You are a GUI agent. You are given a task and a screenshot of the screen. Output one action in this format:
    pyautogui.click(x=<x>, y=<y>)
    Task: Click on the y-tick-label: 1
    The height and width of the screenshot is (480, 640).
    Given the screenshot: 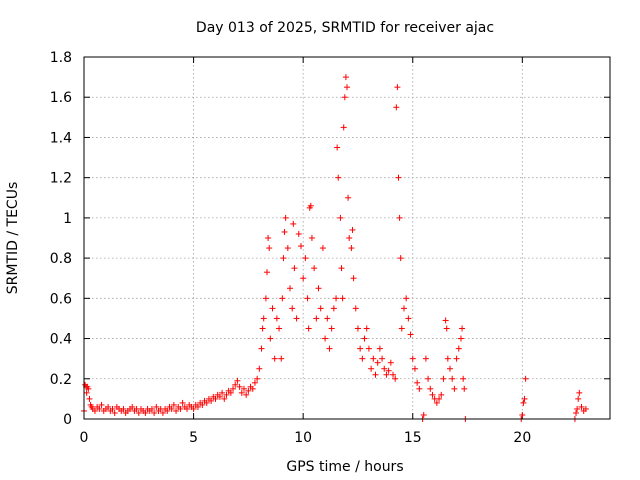 What is the action you would take?
    pyautogui.click(x=67, y=219)
    